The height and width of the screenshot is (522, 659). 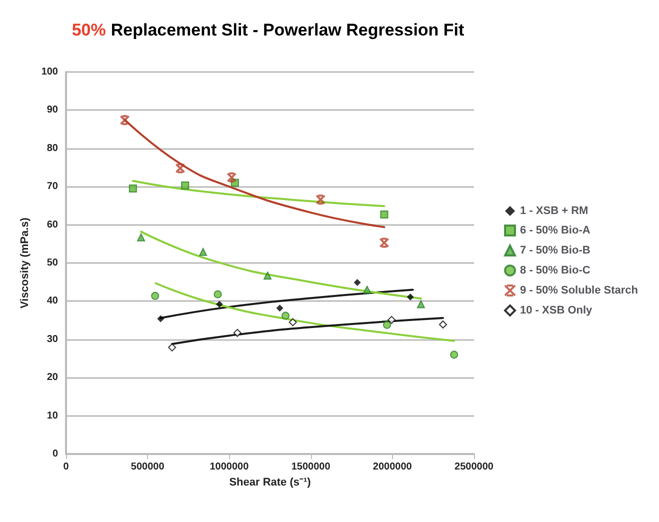 I want to click on legend-label: 9 - 50% Soluble Starch, so click(x=579, y=290).